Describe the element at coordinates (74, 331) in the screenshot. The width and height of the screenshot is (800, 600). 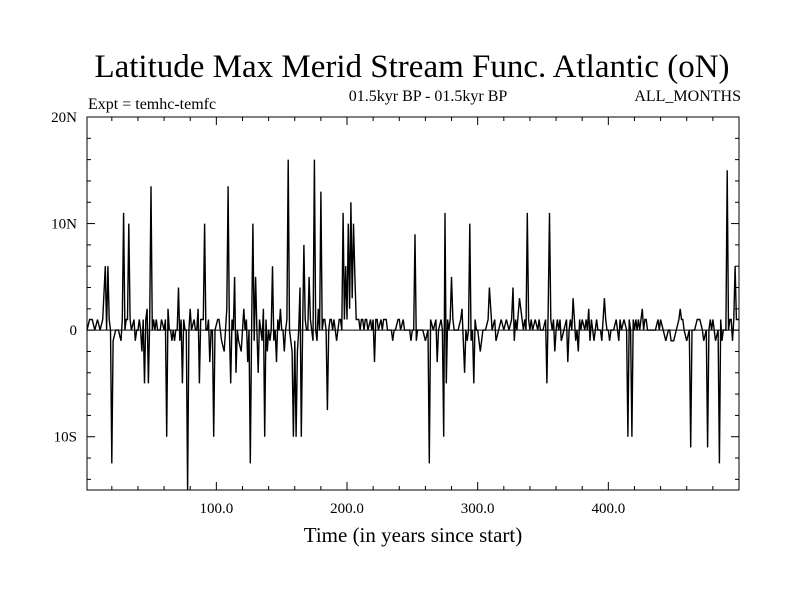
I see `y-tick-label: 0` at that location.